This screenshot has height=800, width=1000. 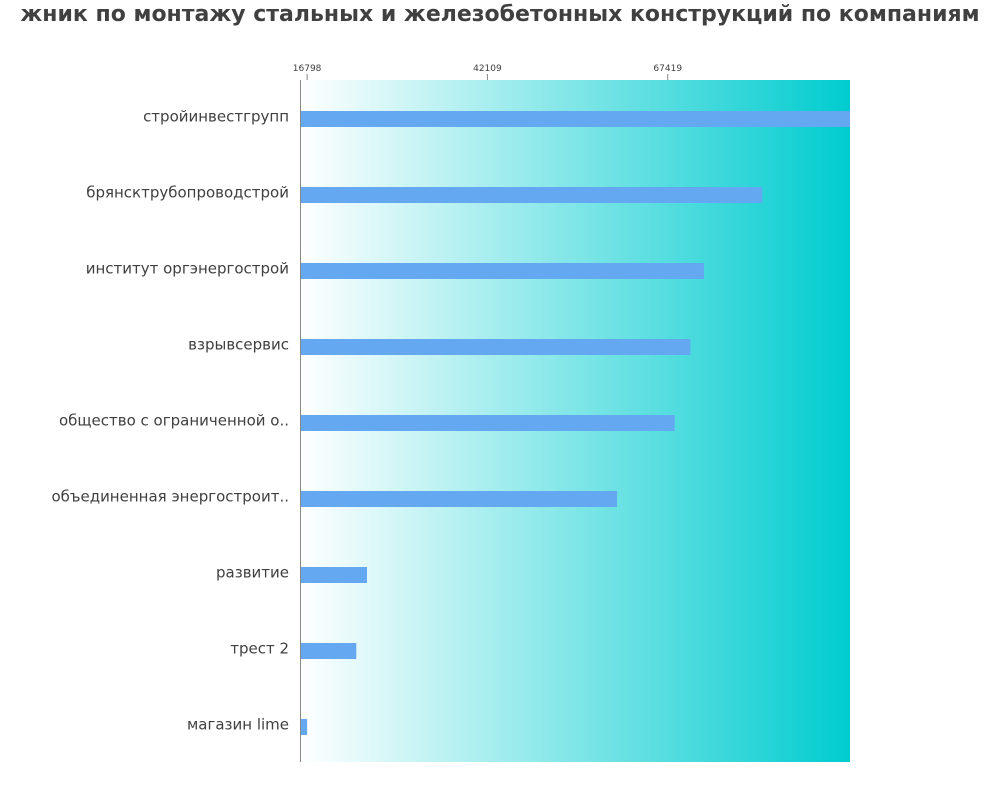 What do you see at coordinates (307, 69) in the screenshot?
I see `x-tick-label: 16798` at bounding box center [307, 69].